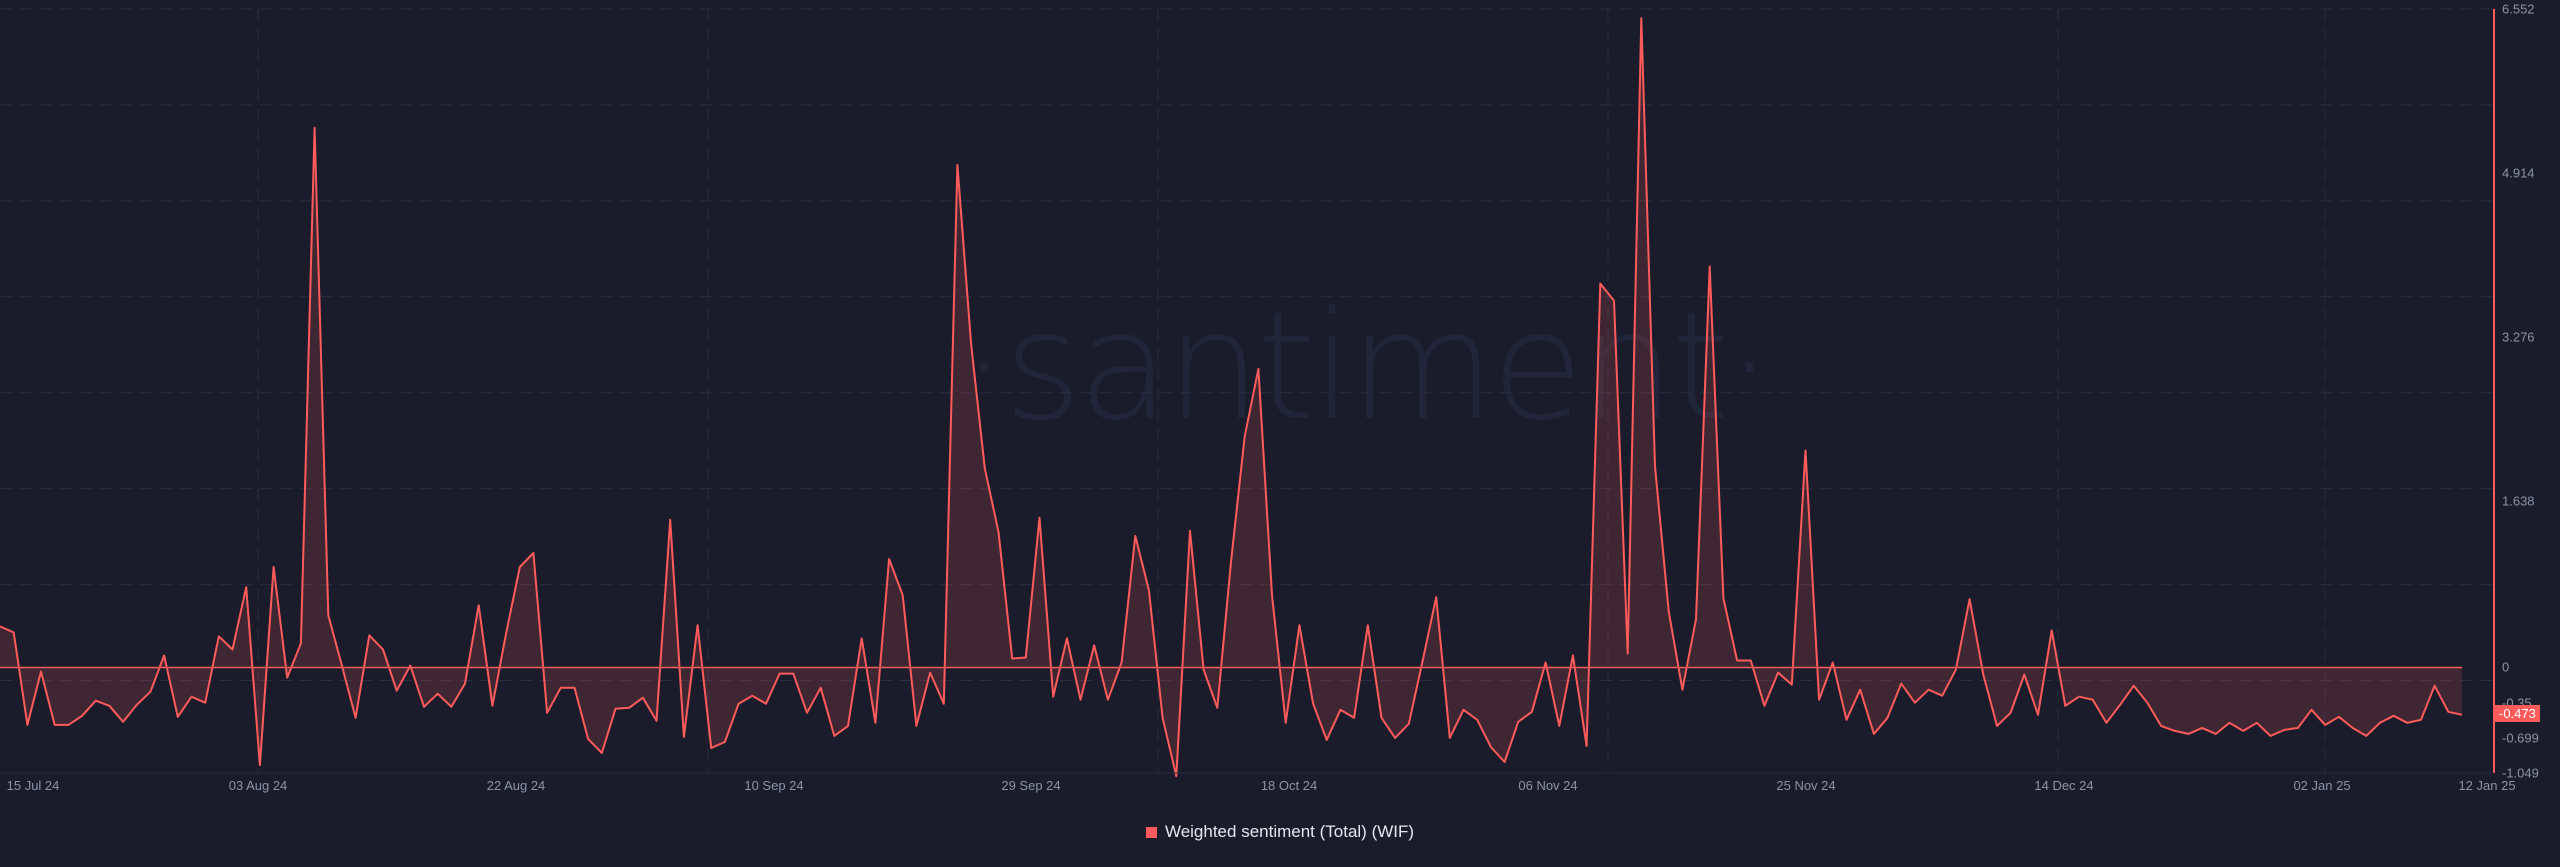  Describe the element at coordinates (2518, 337) in the screenshot. I see `y-axis-tick: 3.276` at that location.